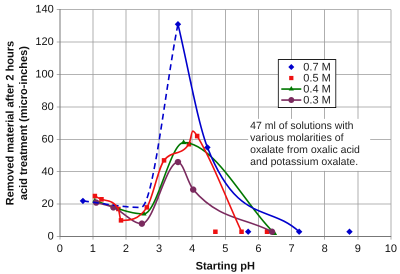  What do you see at coordinates (48, 139) in the screenshot?
I see `y-tick-label: 60` at bounding box center [48, 139].